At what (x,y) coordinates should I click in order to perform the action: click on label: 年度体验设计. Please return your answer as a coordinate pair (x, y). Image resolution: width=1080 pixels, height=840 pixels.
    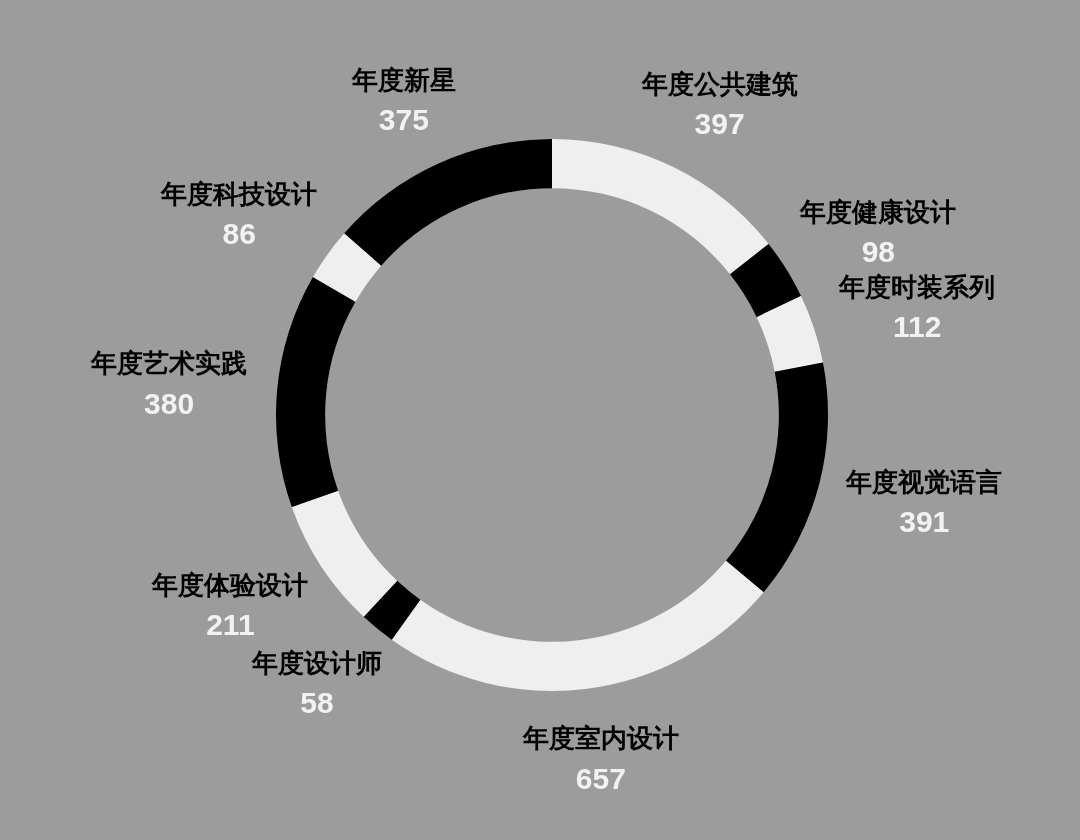
    Looking at the image, I should click on (230, 584).